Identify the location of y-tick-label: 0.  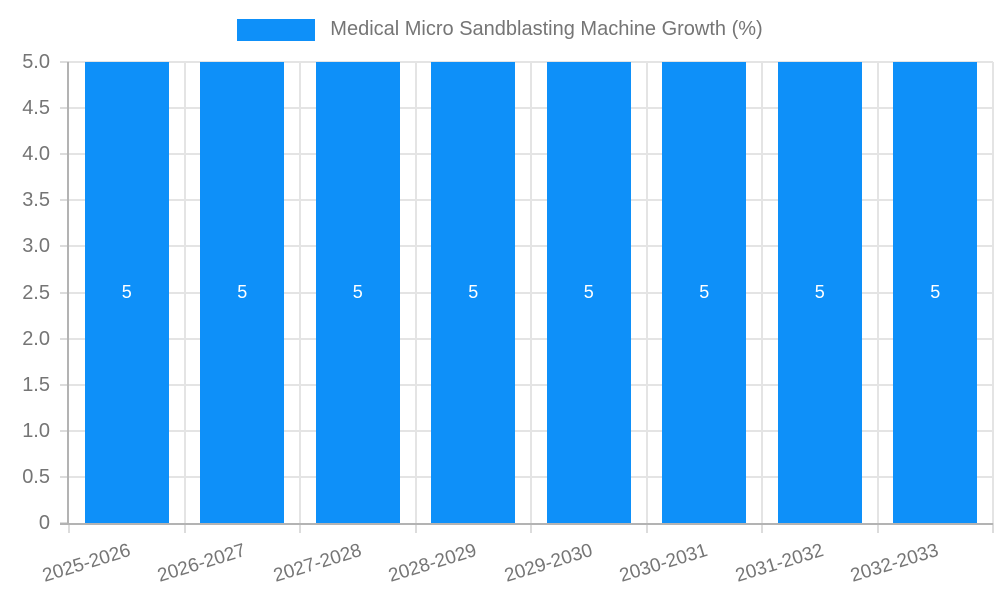
(44, 523).